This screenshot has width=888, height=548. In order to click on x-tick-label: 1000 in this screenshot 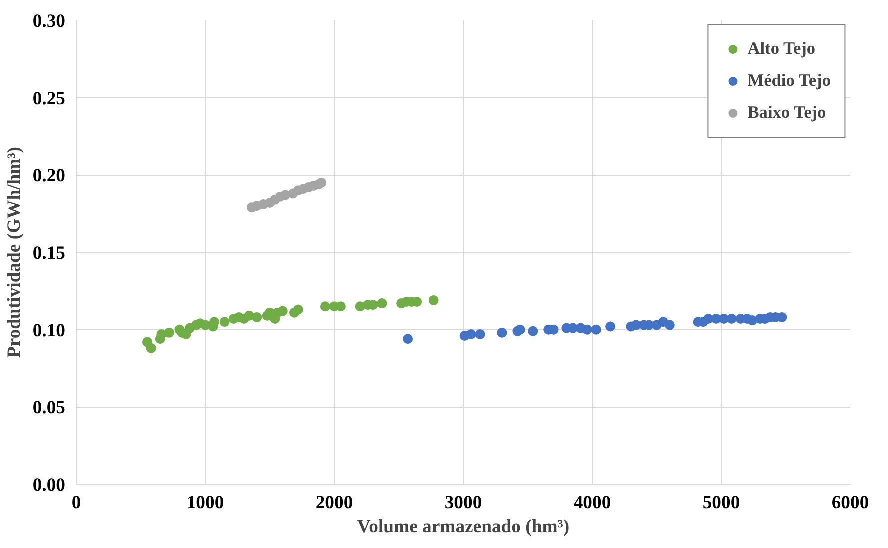, I will do `click(205, 503)`.